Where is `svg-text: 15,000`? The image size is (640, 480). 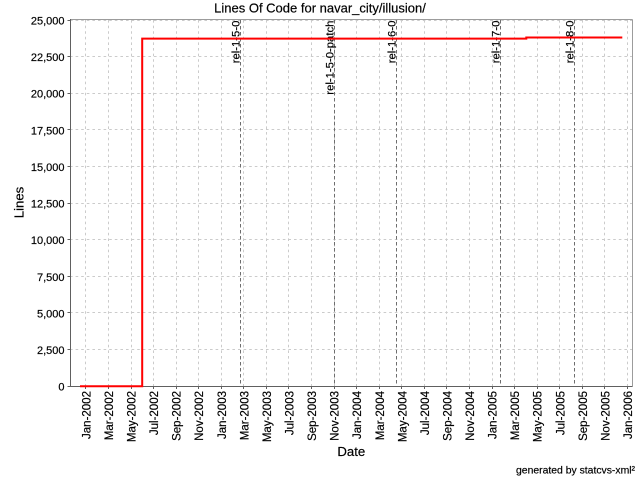
svg-text: 15,000 is located at coordinates (48, 168).